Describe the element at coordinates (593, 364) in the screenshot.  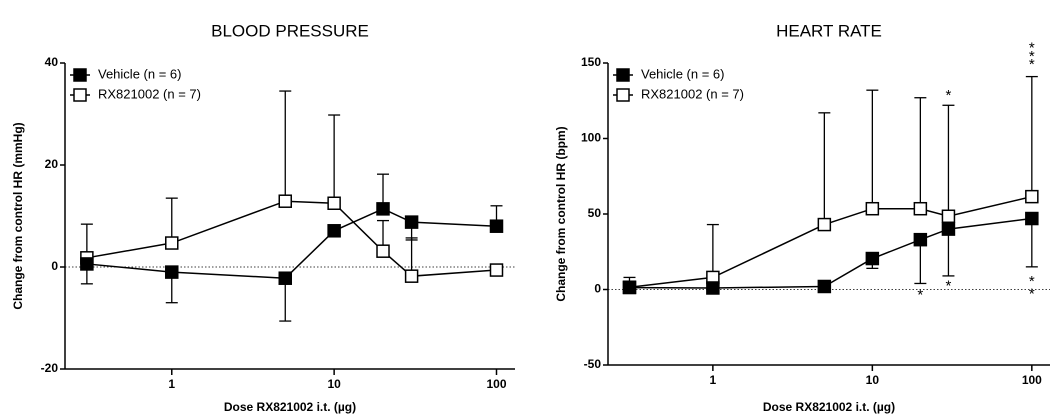
I see `y-tick-label: -50` at that location.